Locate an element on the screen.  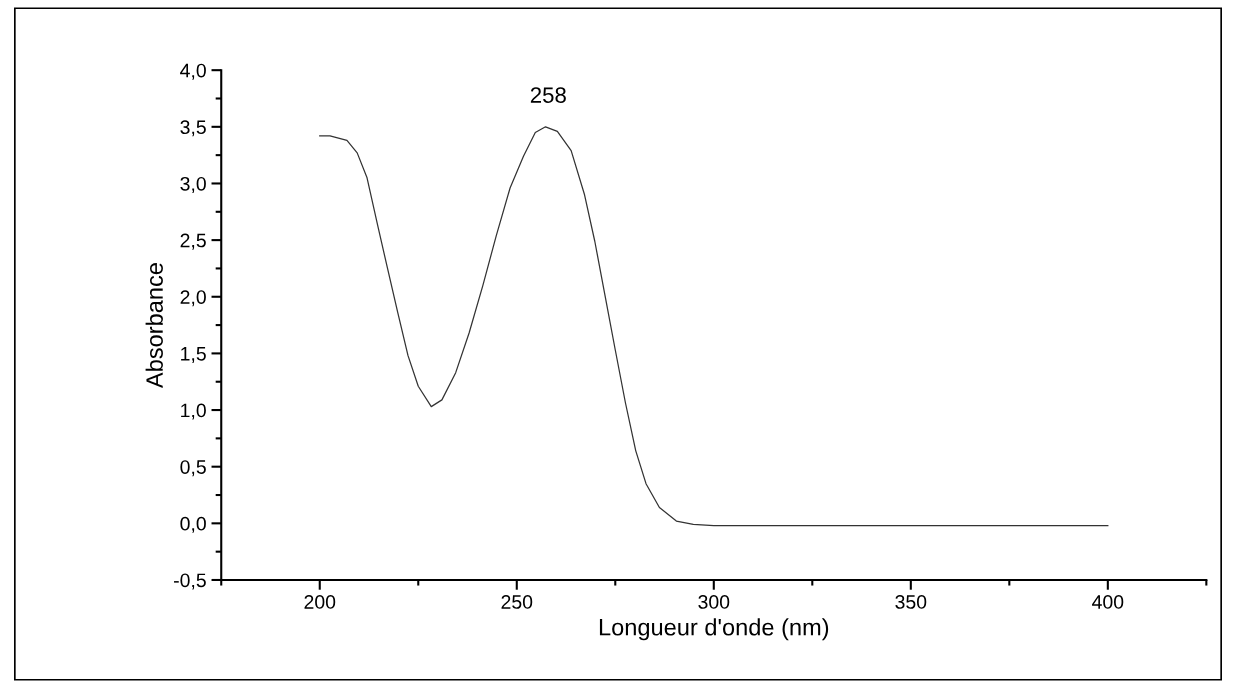
y-tick-label: 3,5 is located at coordinates (193, 128).